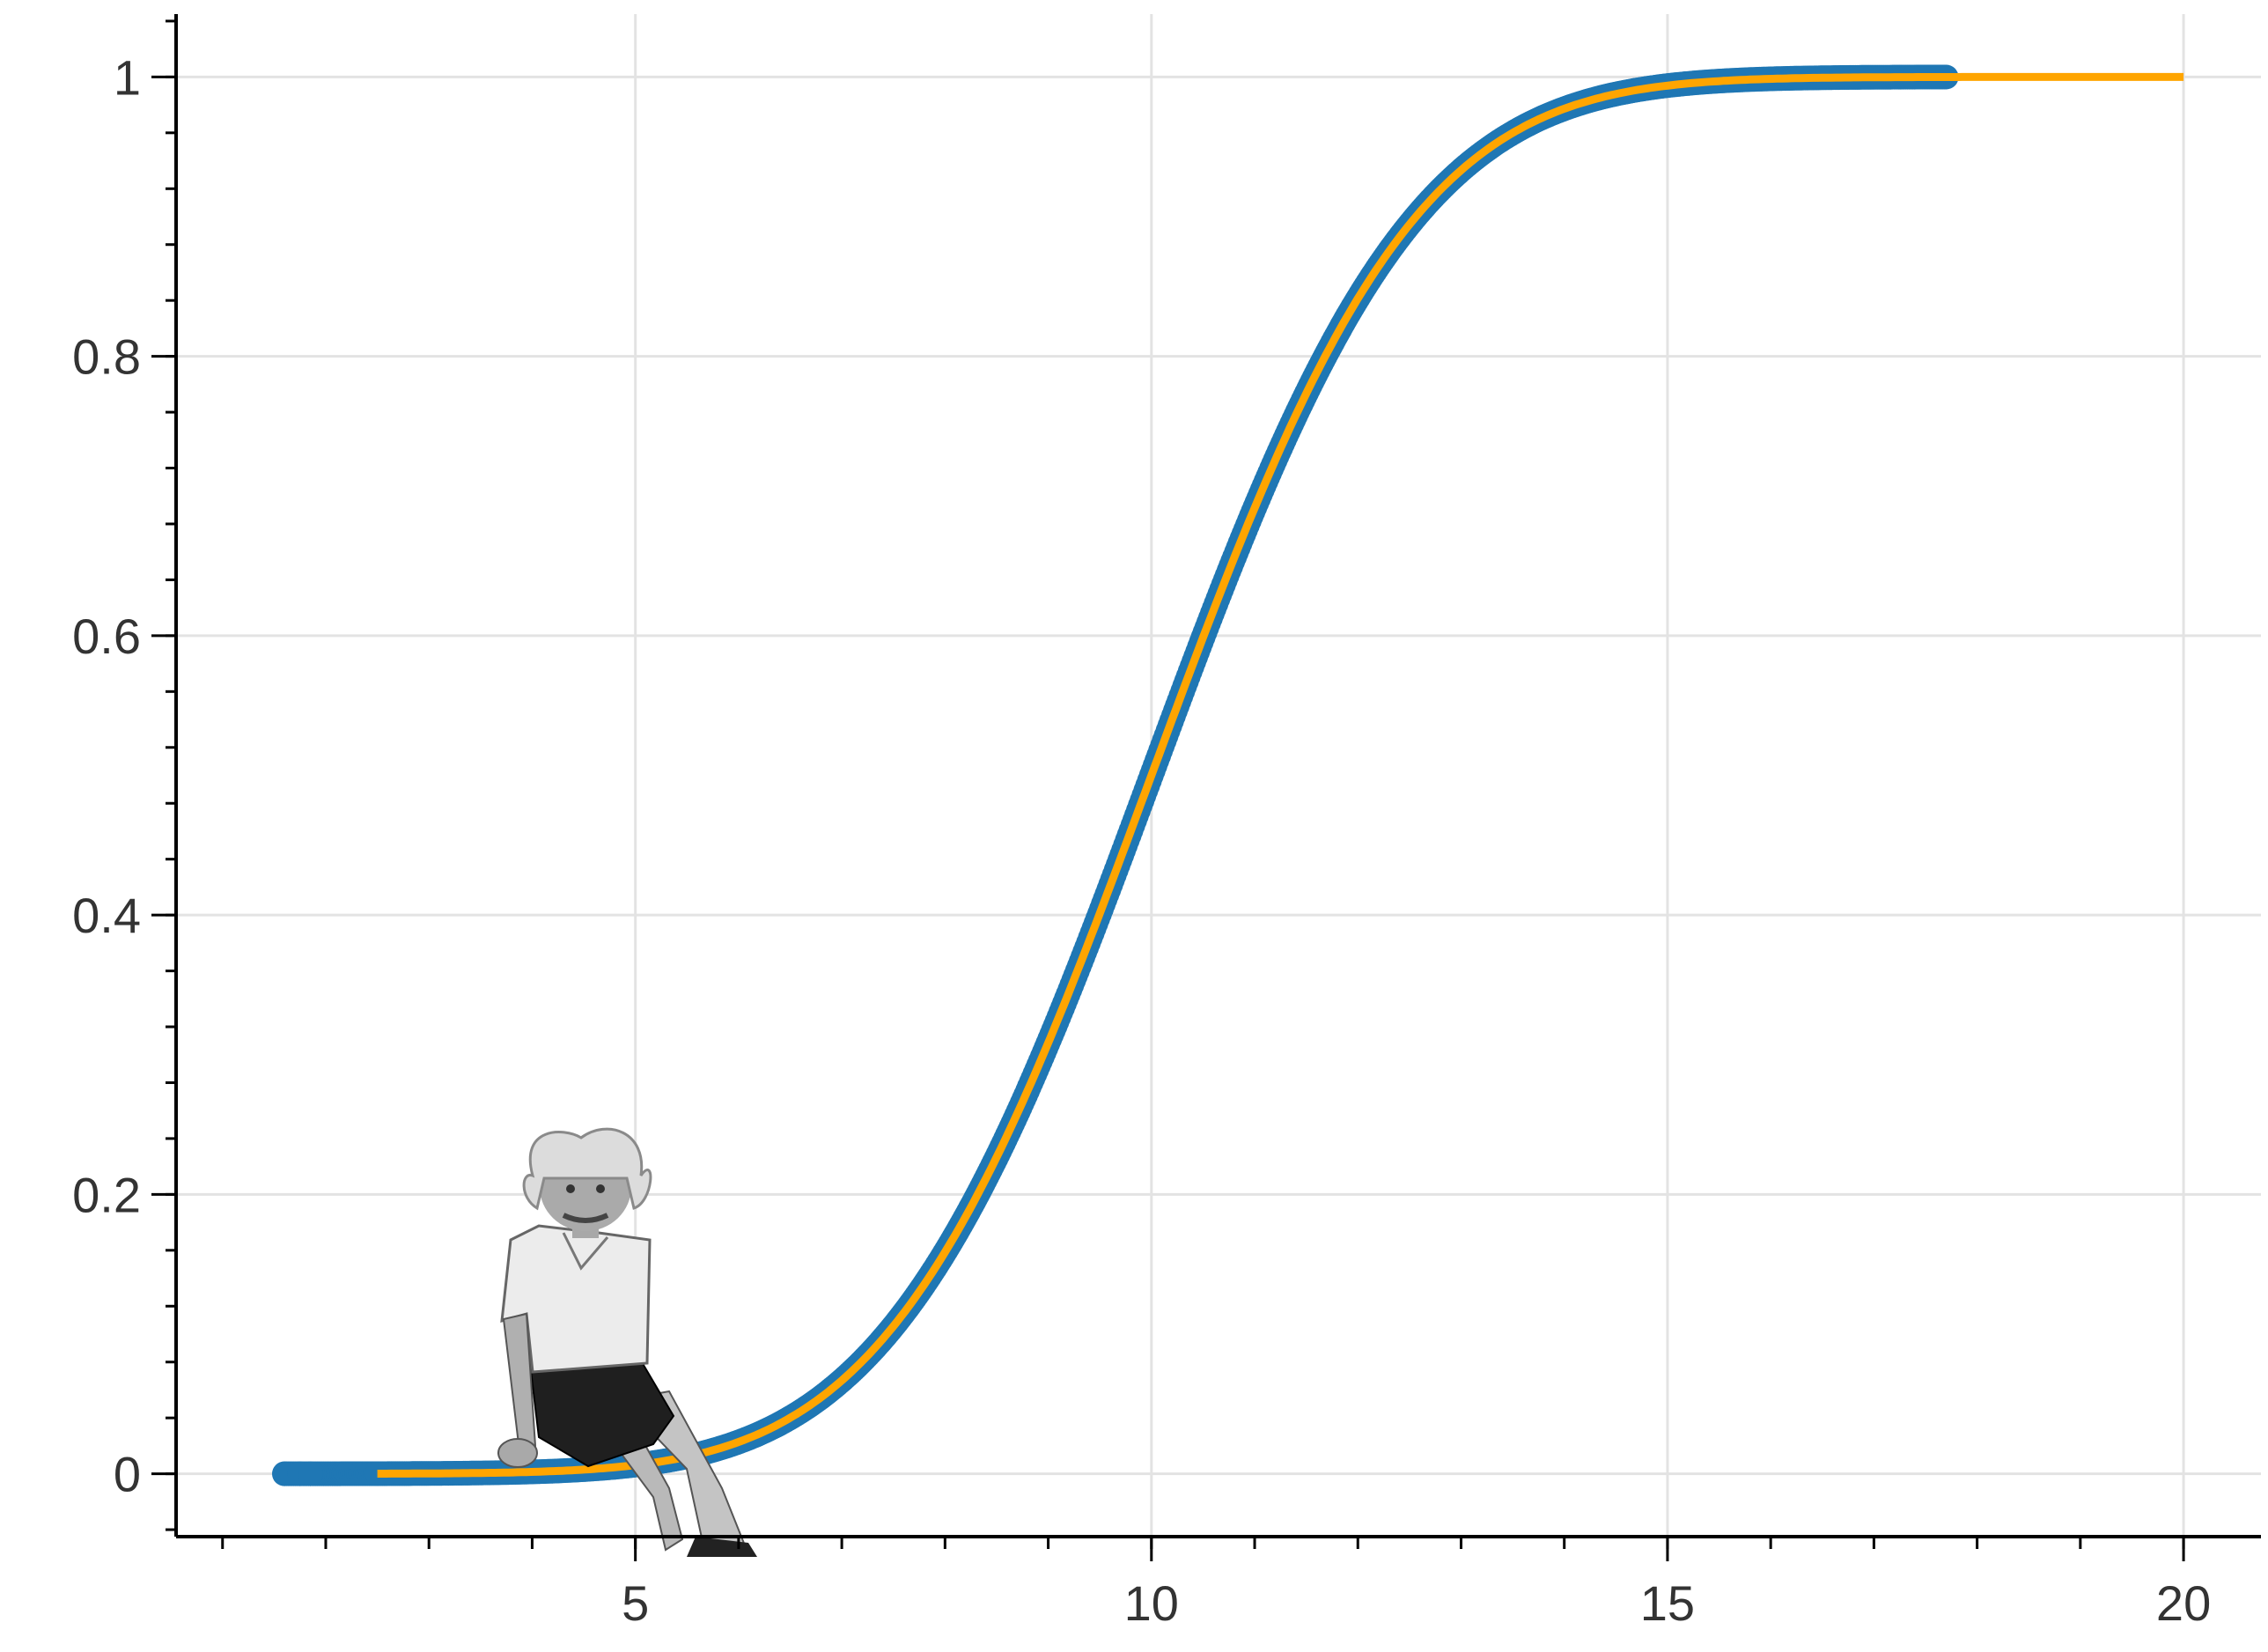  I want to click on y-tick-label: 0, so click(127, 1474).